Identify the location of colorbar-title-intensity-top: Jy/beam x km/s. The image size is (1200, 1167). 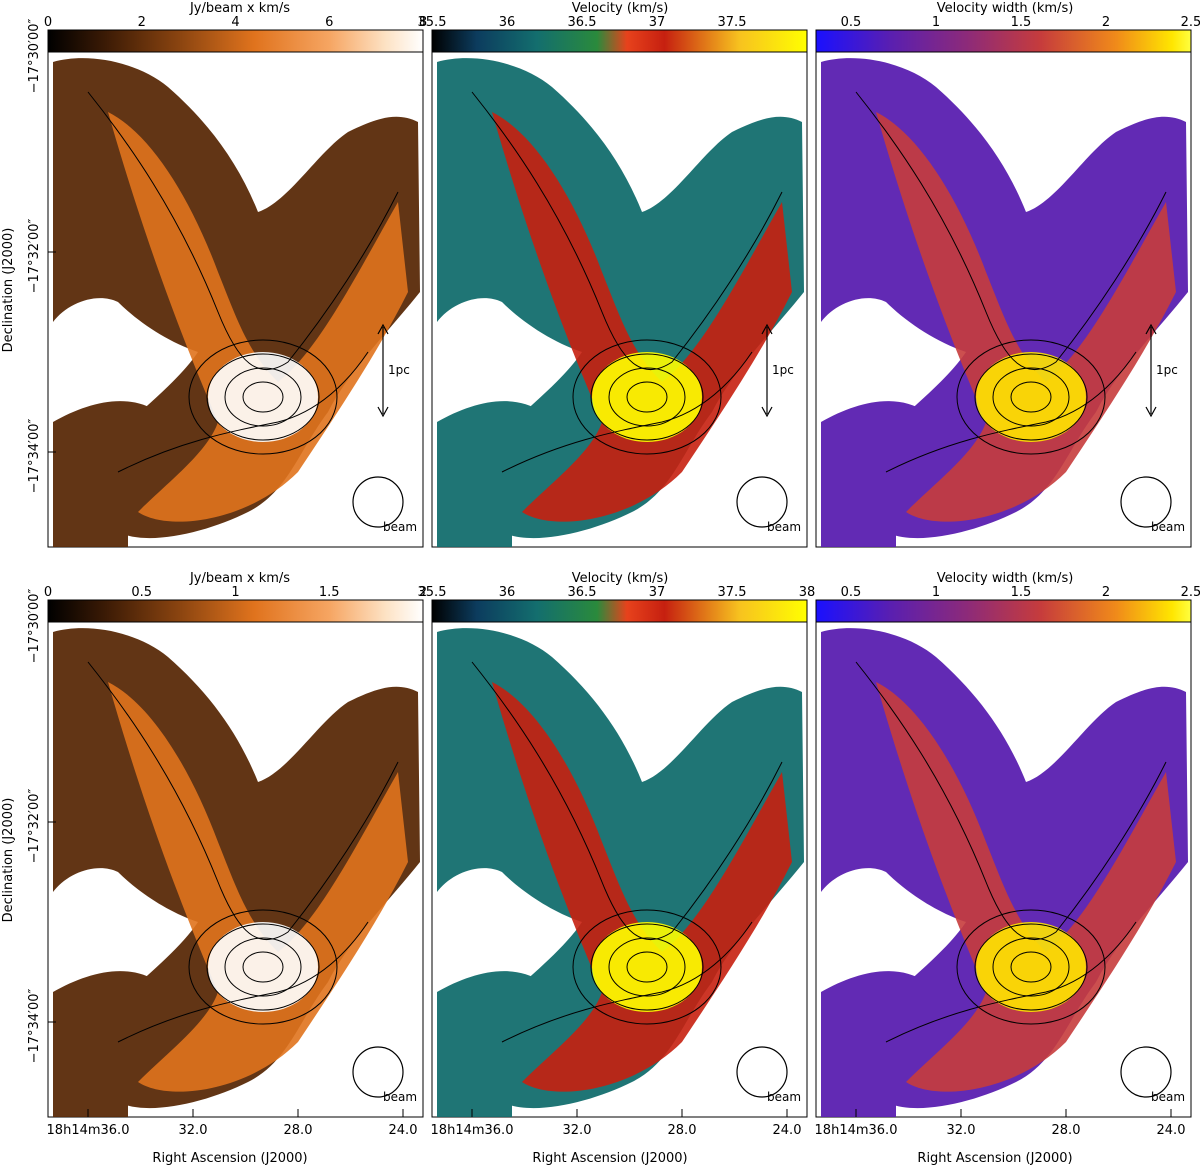
(239, 8).